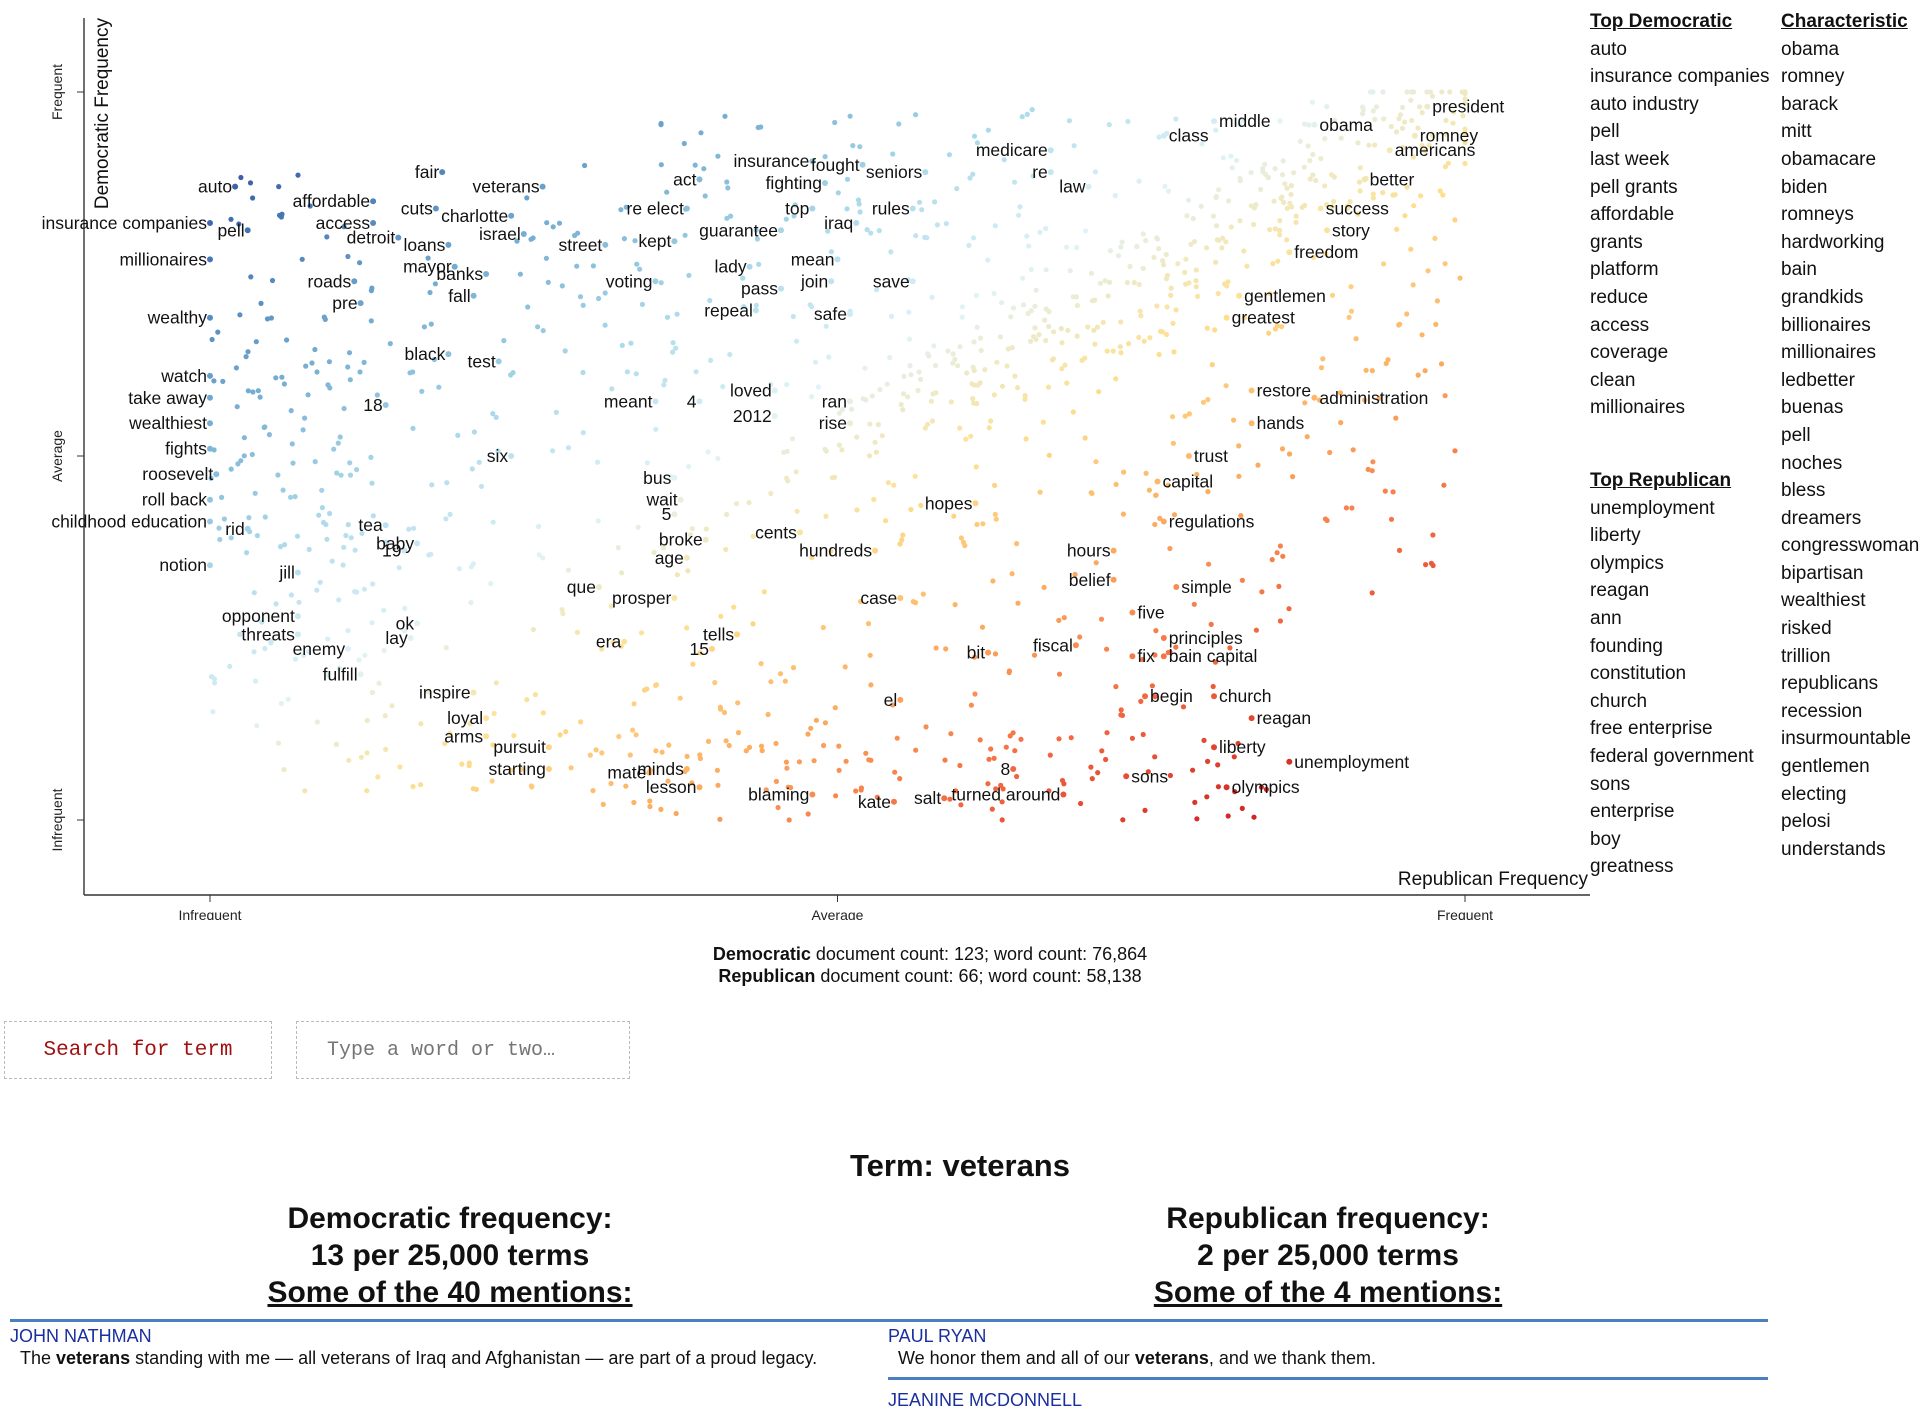  I want to click on term-label: wealthiest, so click(167, 423).